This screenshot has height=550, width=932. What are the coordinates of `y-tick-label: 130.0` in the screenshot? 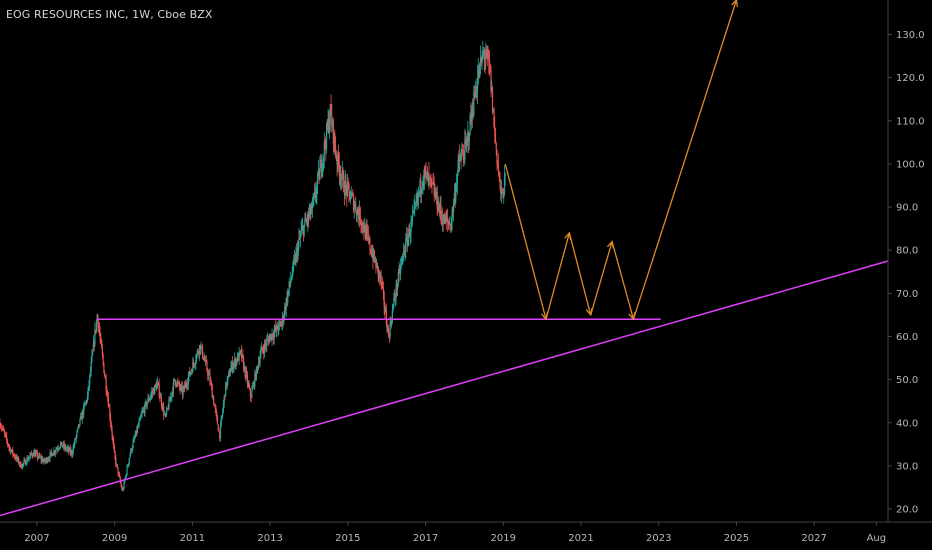 It's located at (910, 35).